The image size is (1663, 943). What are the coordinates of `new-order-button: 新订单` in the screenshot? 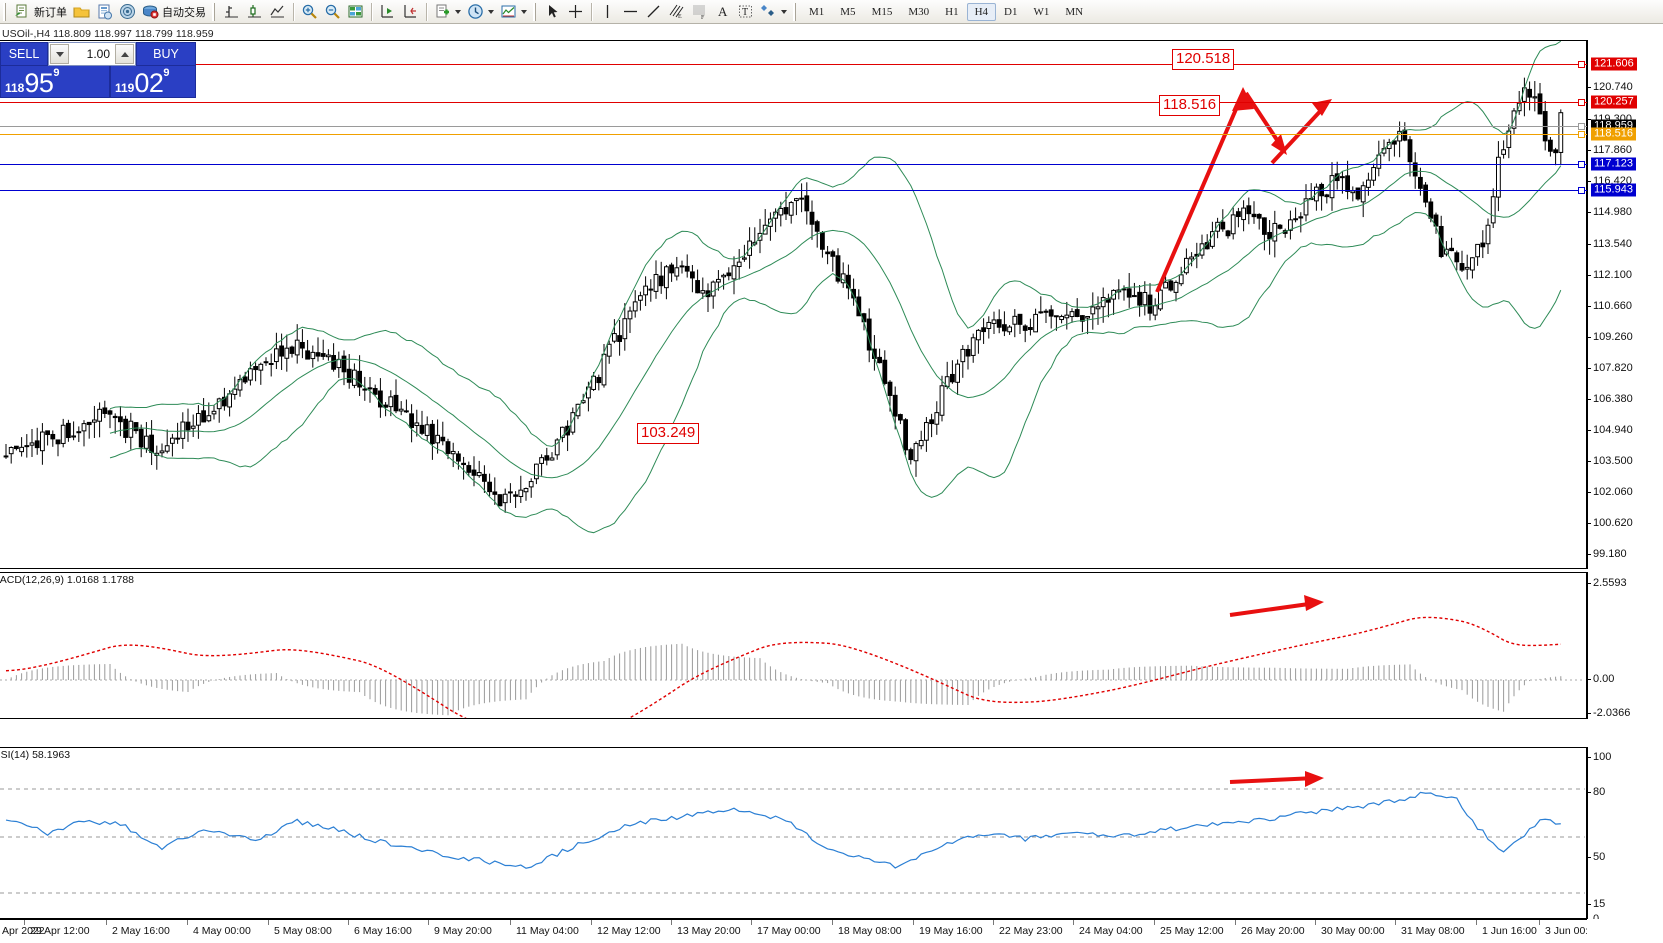 It's located at (40, 12).